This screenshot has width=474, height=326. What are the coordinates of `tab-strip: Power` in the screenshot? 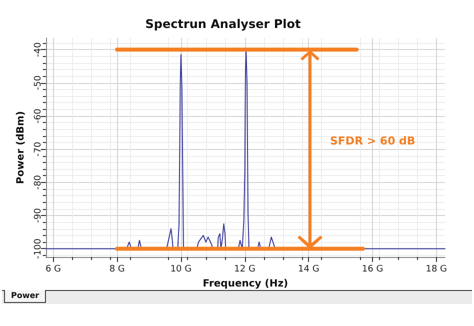 It's located at (237, 297).